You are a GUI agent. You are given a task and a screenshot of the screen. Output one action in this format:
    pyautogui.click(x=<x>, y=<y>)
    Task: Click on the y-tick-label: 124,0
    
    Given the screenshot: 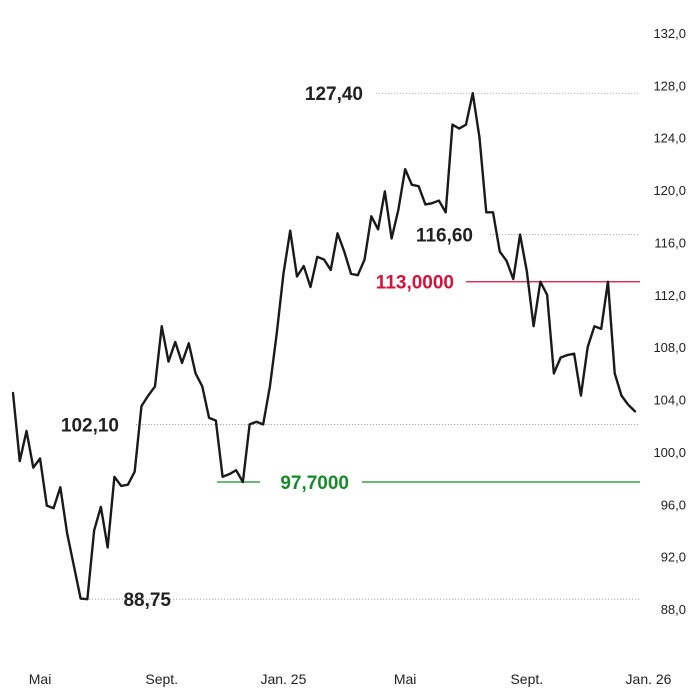 What is the action you would take?
    pyautogui.click(x=669, y=138)
    